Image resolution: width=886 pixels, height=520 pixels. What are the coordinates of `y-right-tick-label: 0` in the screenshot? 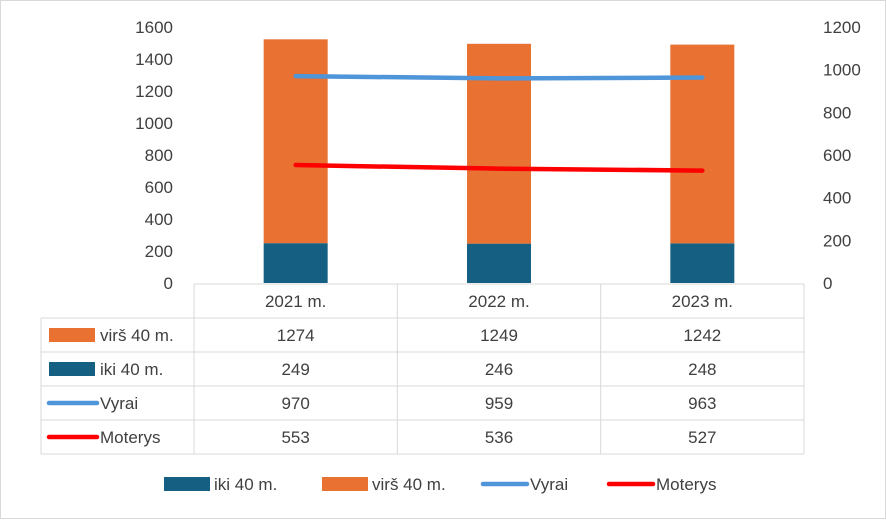 It's located at (827, 283).